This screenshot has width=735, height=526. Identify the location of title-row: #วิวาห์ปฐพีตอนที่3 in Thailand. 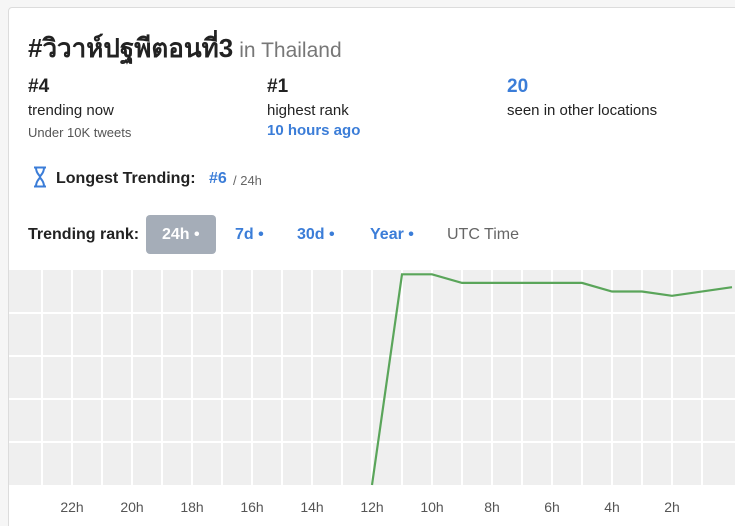
(185, 48).